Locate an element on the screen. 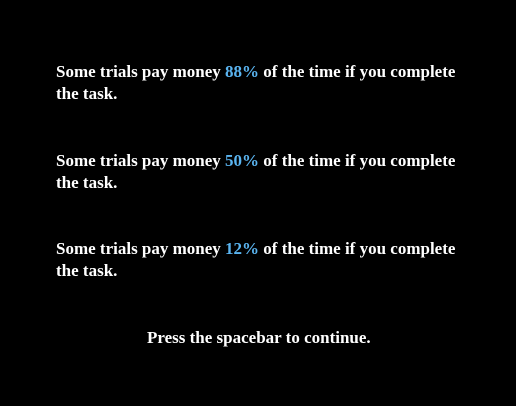 The height and width of the screenshot is (406, 516). probability-percent: 88% is located at coordinates (242, 71).